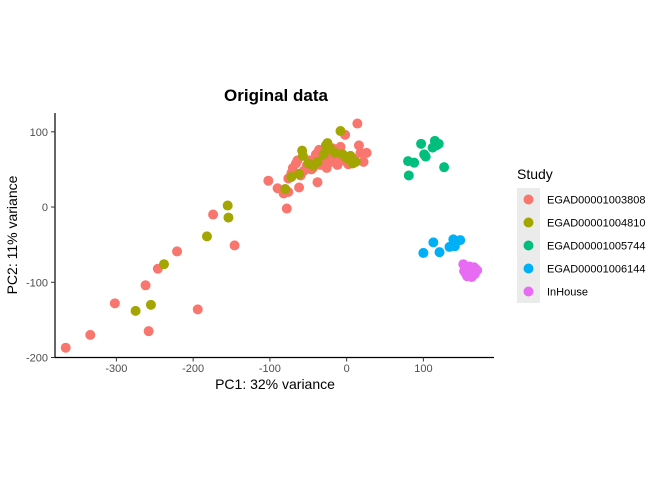 The width and height of the screenshot is (672, 480). Describe the element at coordinates (45, 208) in the screenshot. I see `y-tick-label: 0` at that location.